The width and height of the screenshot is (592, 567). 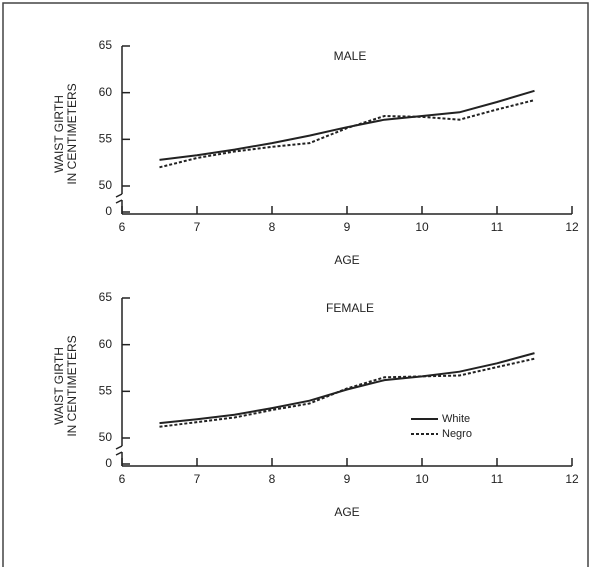 What do you see at coordinates (456, 419) in the screenshot?
I see `legend-label: White` at bounding box center [456, 419].